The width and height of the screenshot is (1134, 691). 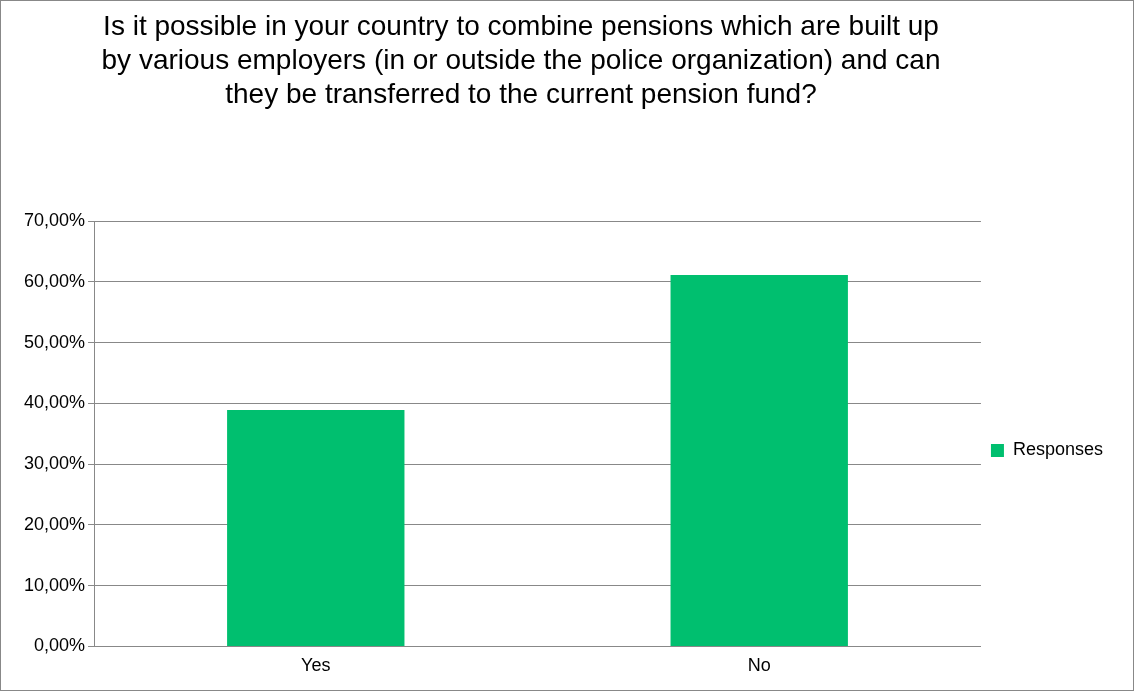 I want to click on x-tick-label: Yes, so click(x=316, y=665).